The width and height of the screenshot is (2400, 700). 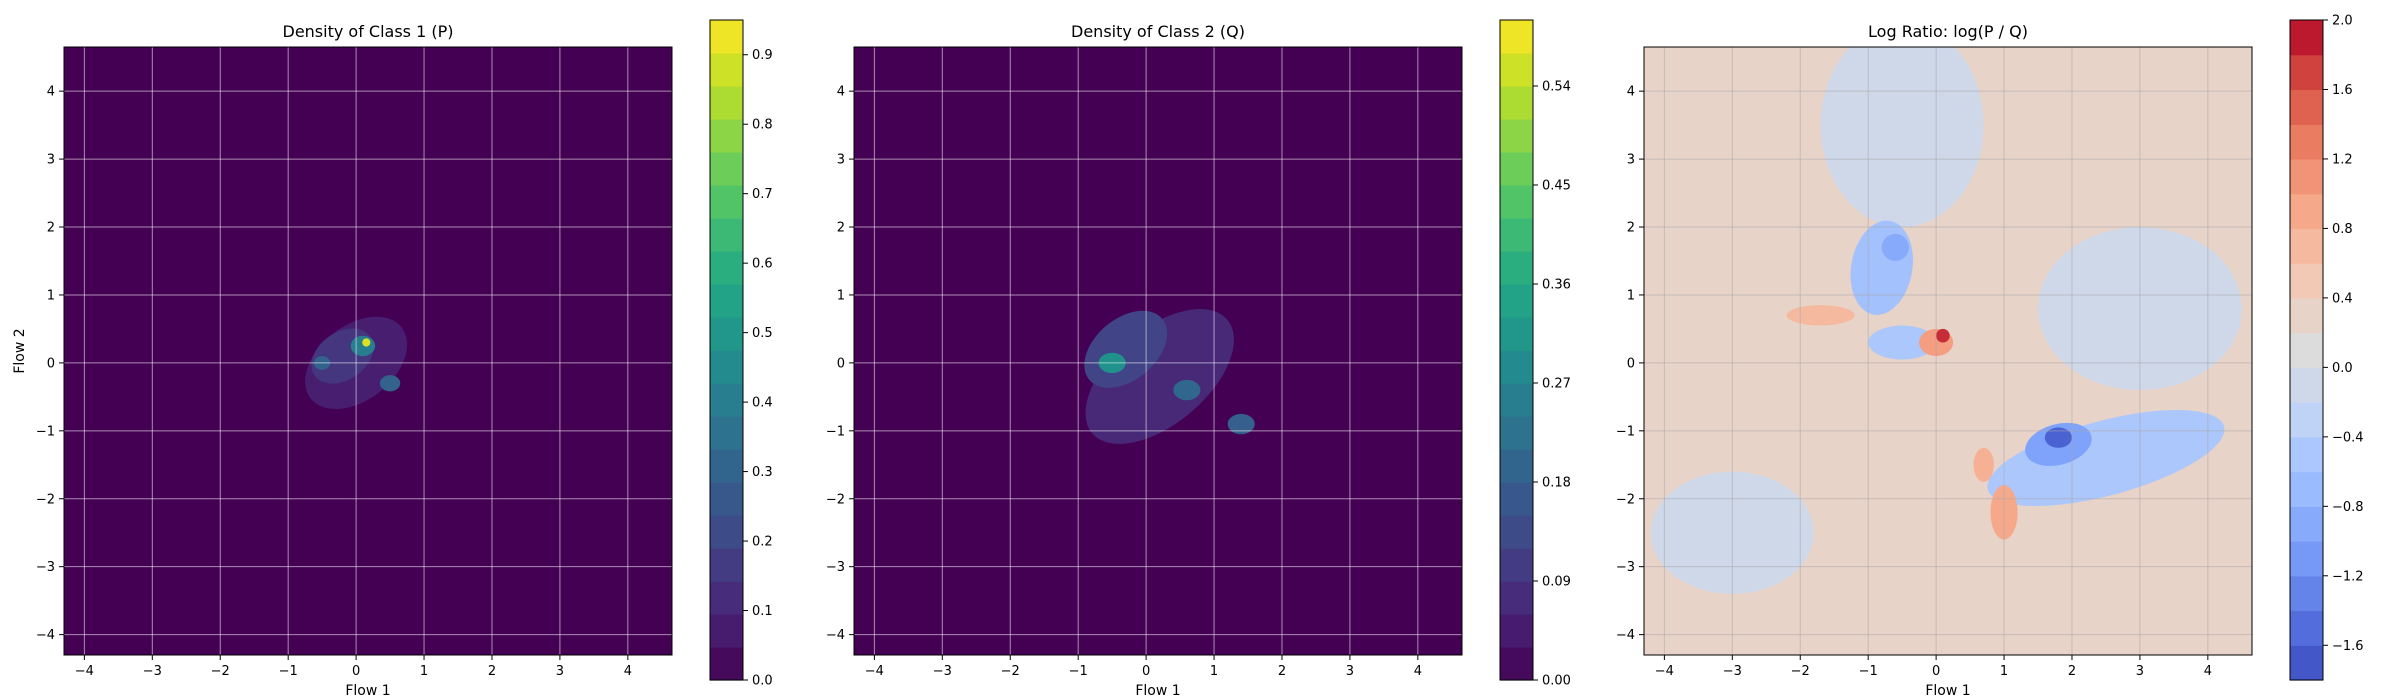 What do you see at coordinates (762, 333) in the screenshot?
I see `colorbar-tick-label: 0.5` at bounding box center [762, 333].